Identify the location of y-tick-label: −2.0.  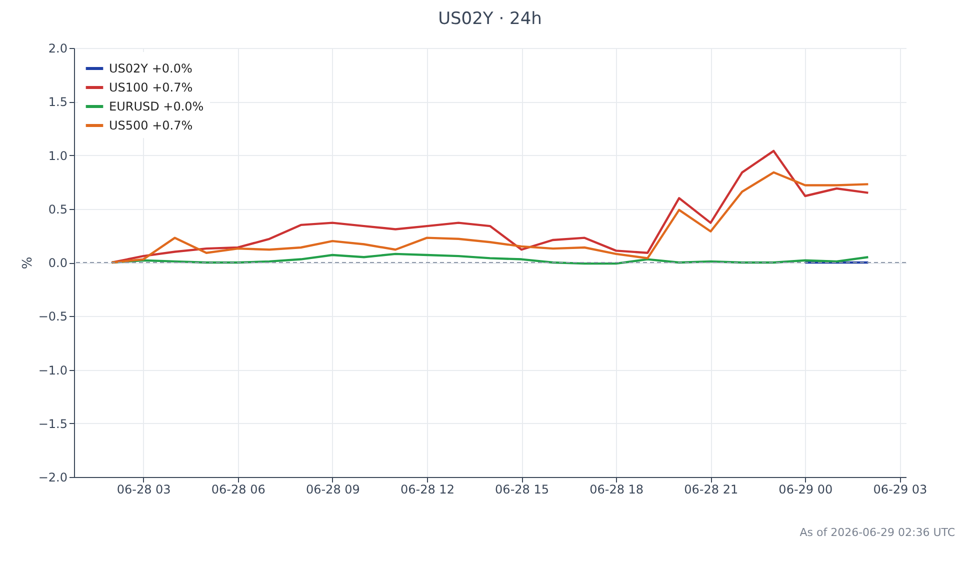
(53, 477).